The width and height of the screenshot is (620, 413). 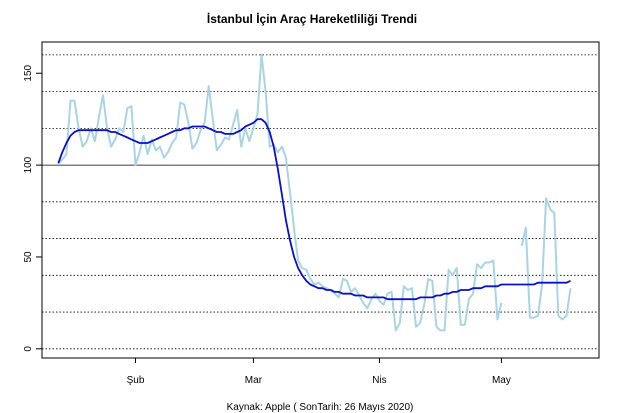 What do you see at coordinates (32, 208) in the screenshot?
I see `y-axis: 0 50 100 150` at bounding box center [32, 208].